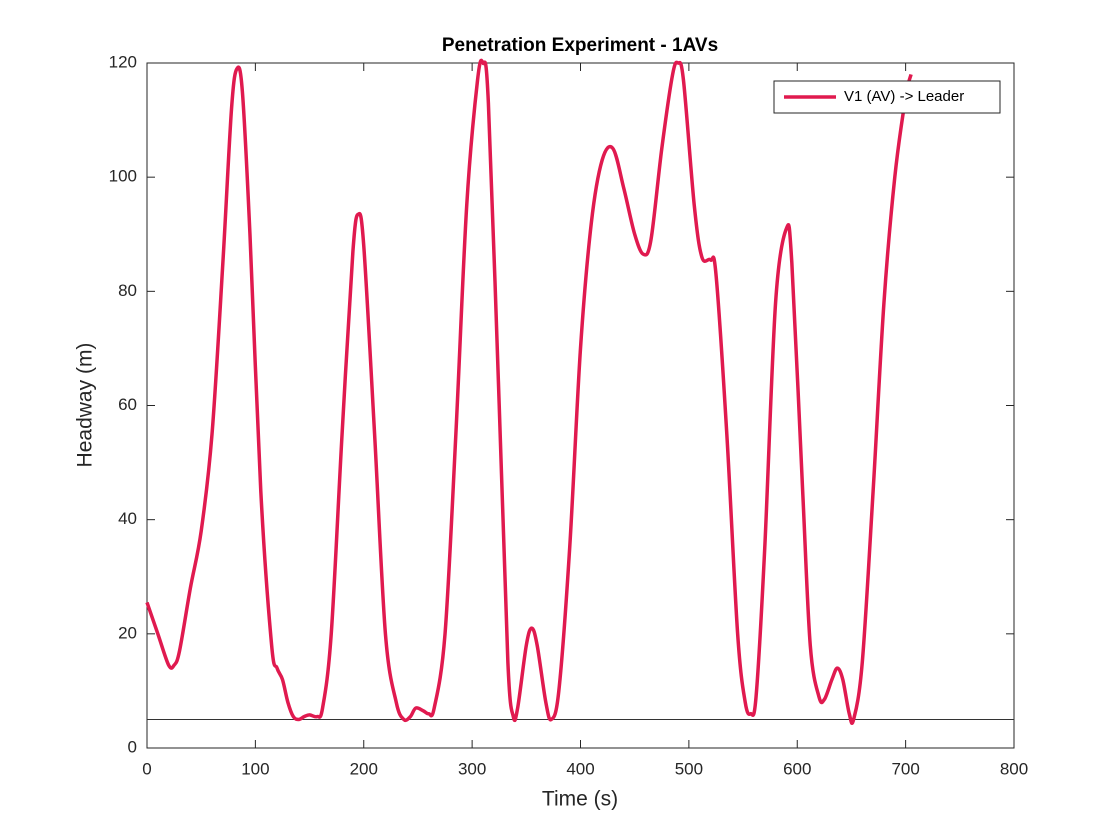 The height and width of the screenshot is (840, 1120). I want to click on y-tick-label: 40, so click(127, 518).